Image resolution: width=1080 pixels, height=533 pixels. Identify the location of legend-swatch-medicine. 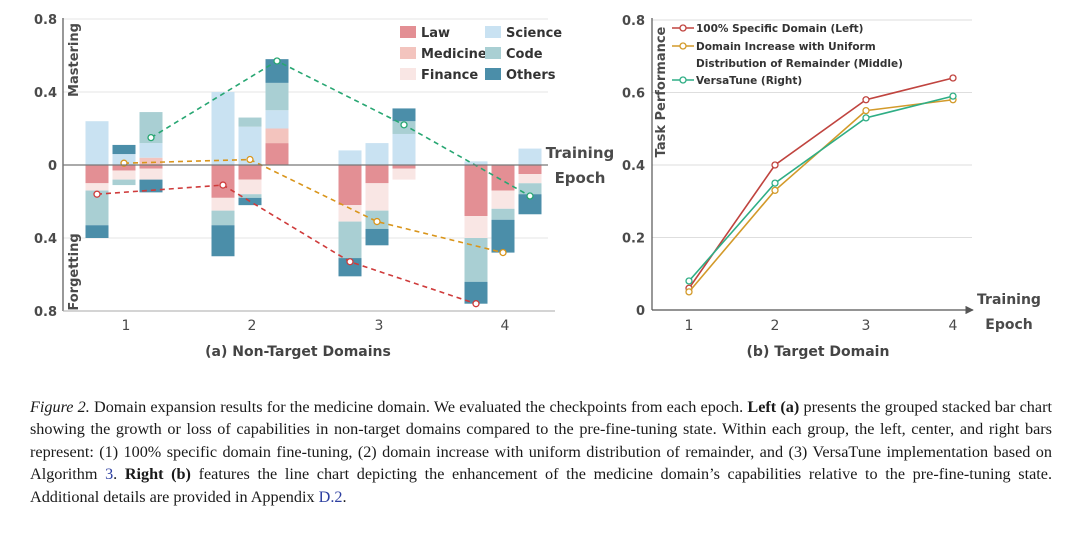
(408, 53).